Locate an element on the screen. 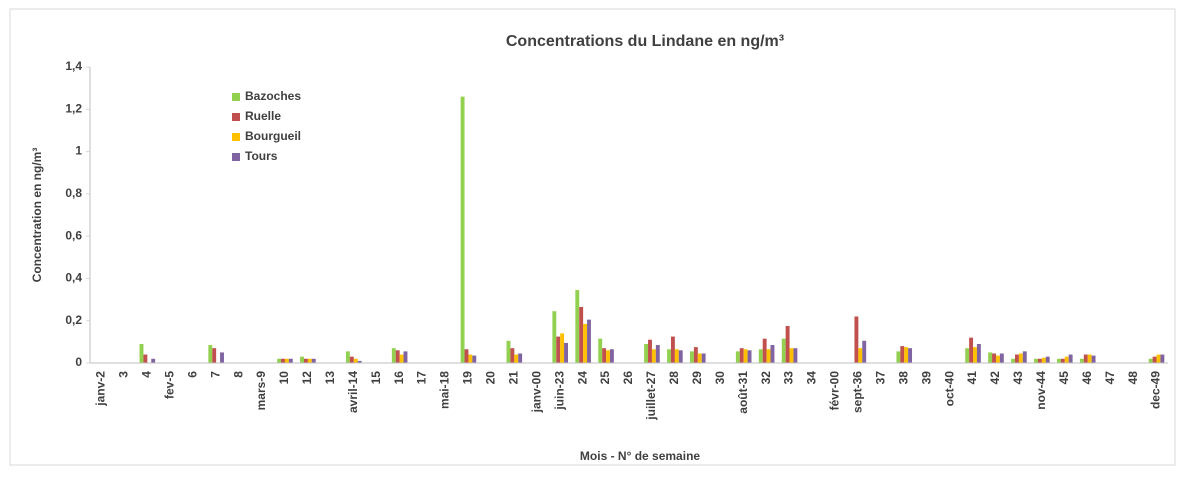  x-tick-label: 4 is located at coordinates (147, 374).